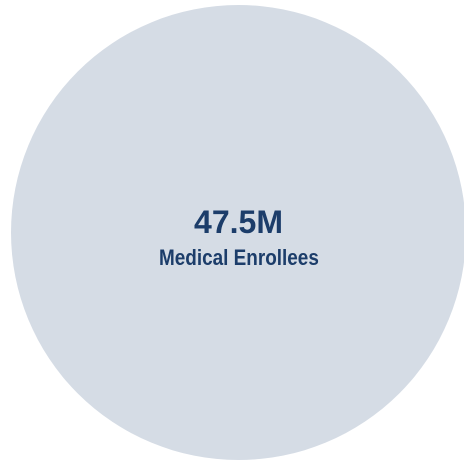 The height and width of the screenshot is (463, 464). I want to click on stat-value: 47.5M, so click(238, 221).